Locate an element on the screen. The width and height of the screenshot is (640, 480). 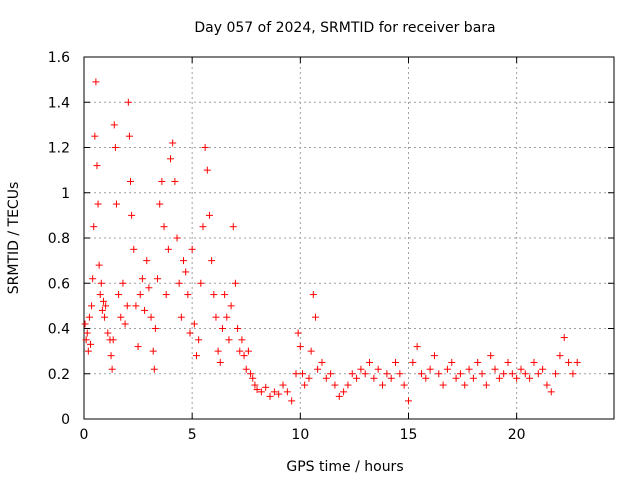
y-tick-label: 0.4 is located at coordinates (59, 330).